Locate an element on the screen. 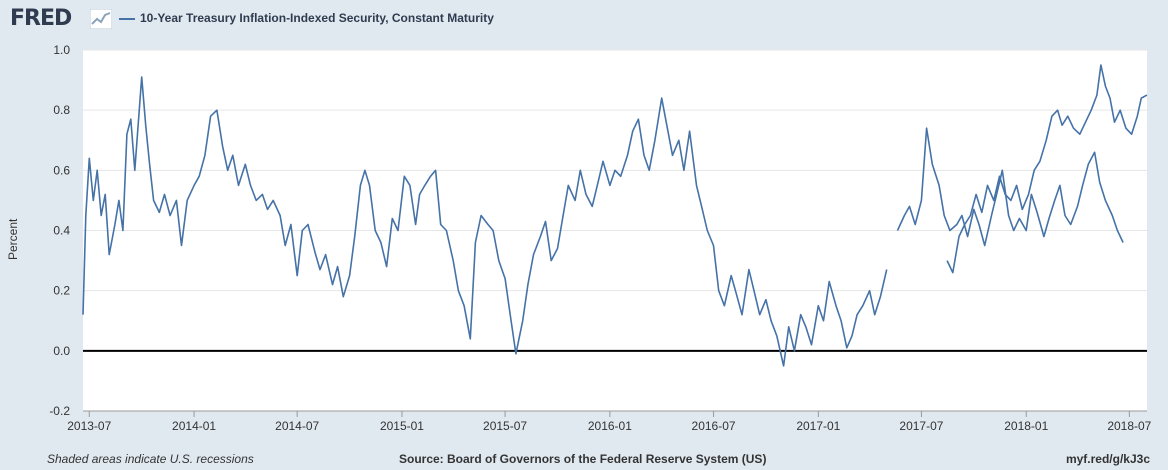 Image resolution: width=1168 pixels, height=470 pixels. y-tick-label: 0.0 is located at coordinates (61, 351).